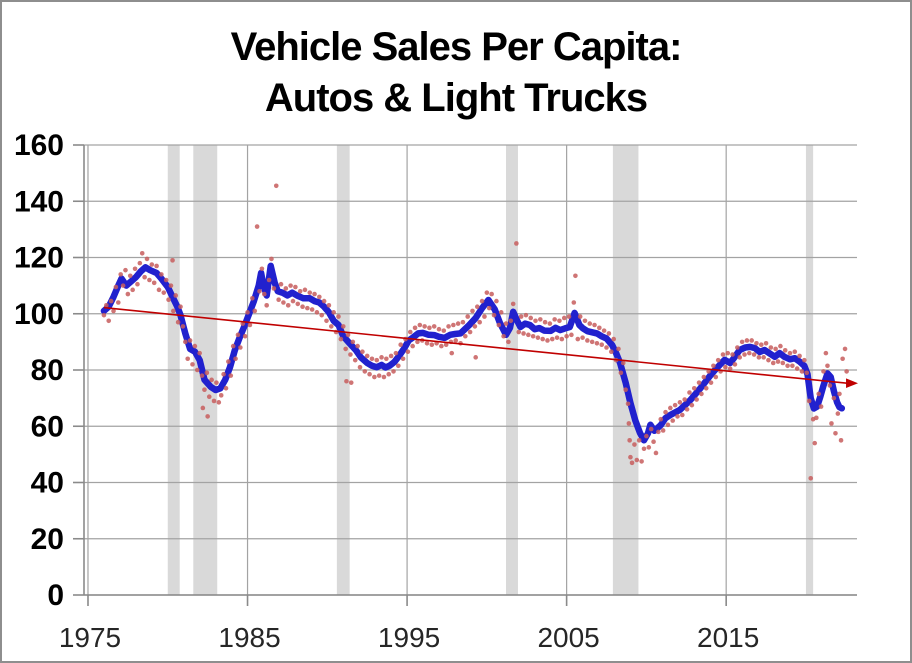 The width and height of the screenshot is (912, 663). I want to click on y-tick-label: 160, so click(39, 145).